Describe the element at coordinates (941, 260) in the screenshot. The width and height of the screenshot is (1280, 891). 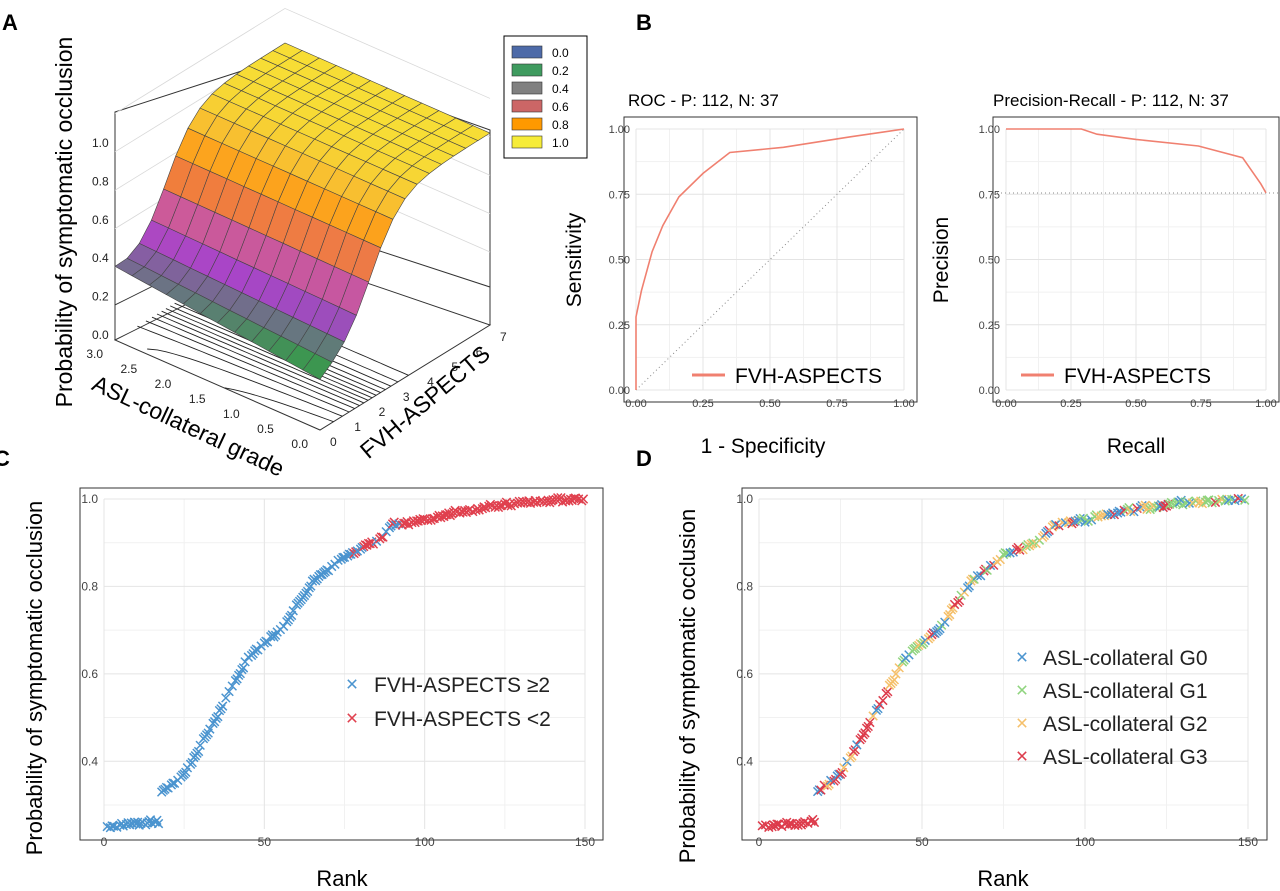
I see `pr-ylabel: Precision` at that location.